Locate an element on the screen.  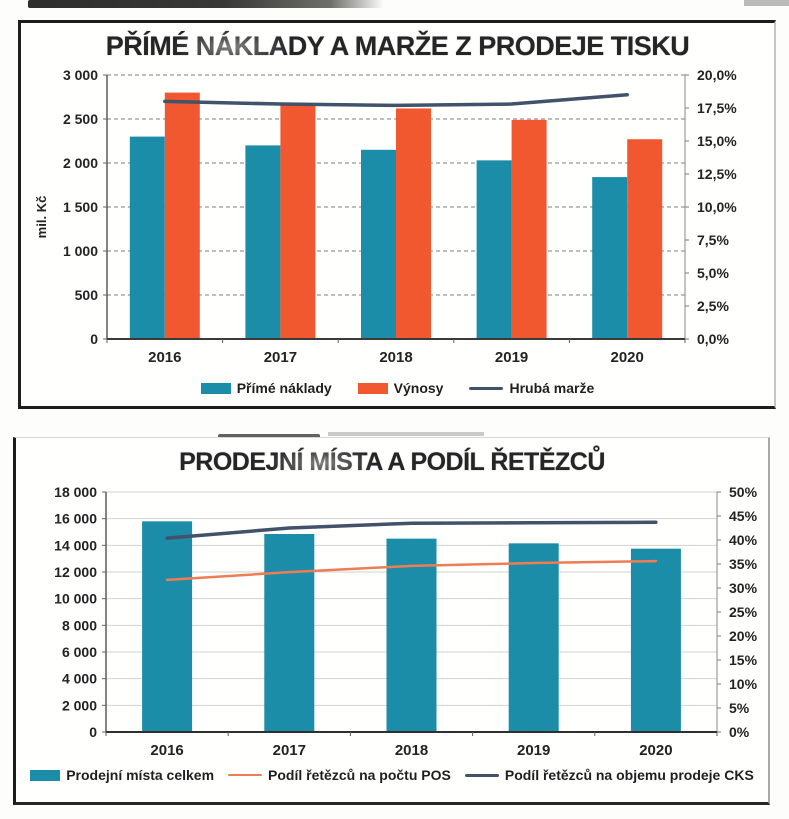
legend-item-prime-naklady: Přímé náklady is located at coordinates (266, 388).